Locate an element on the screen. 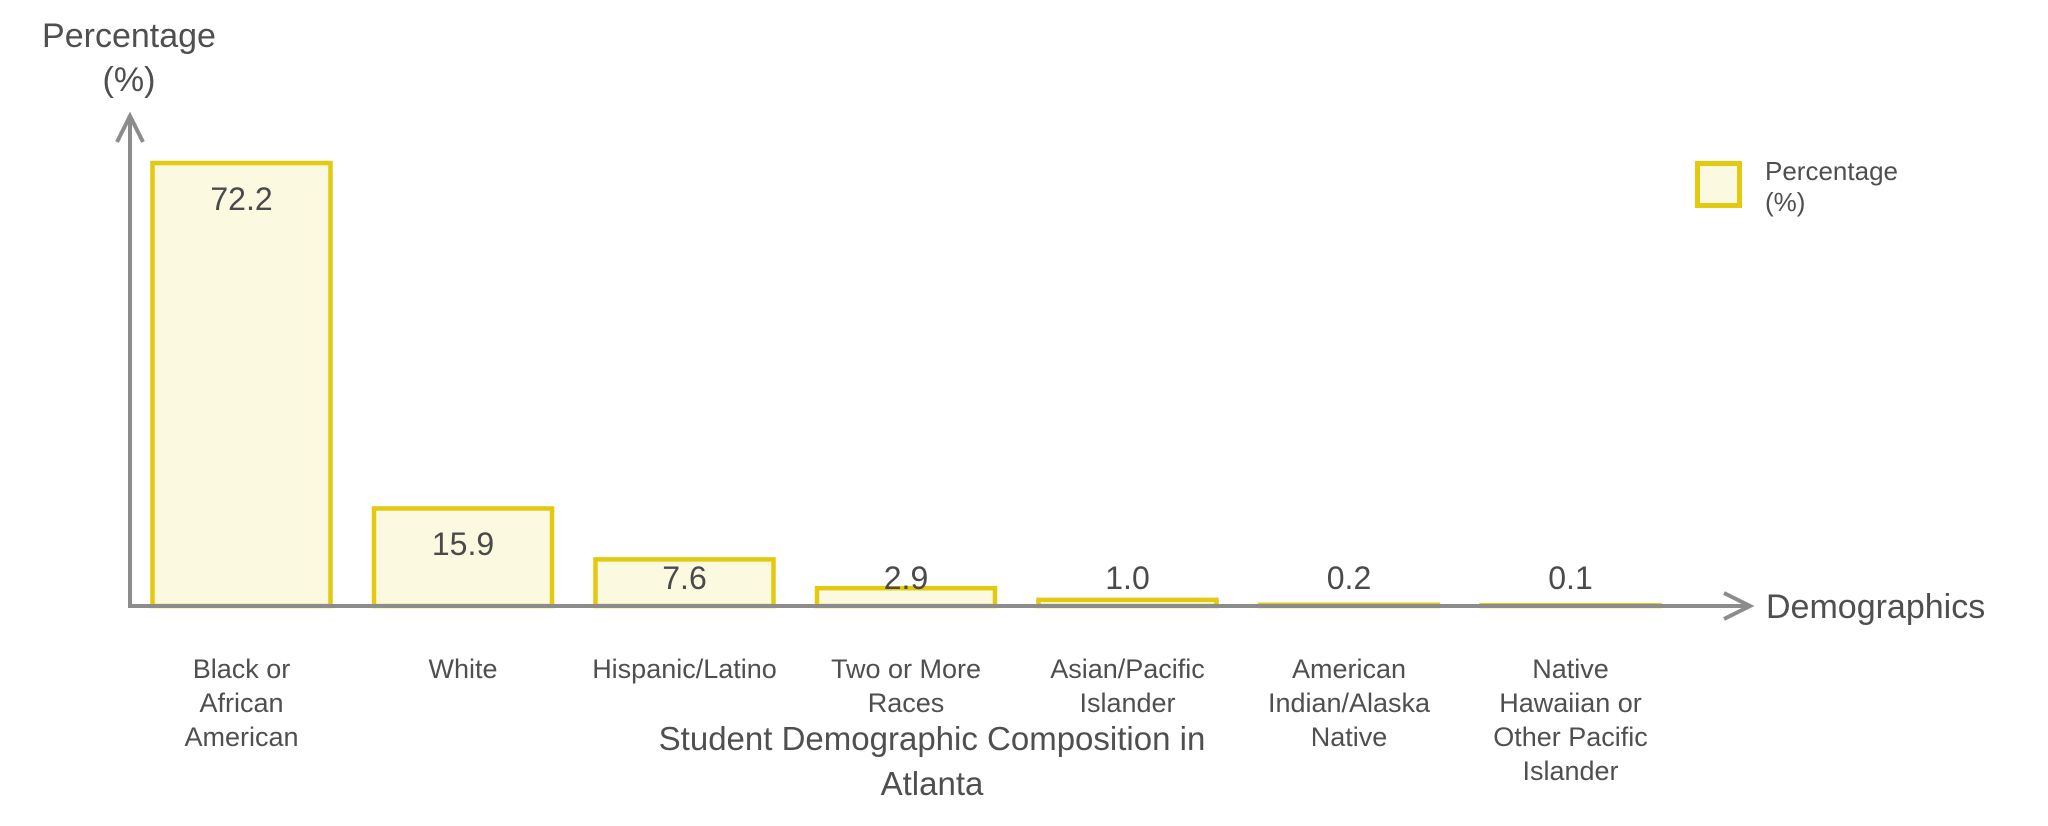 The height and width of the screenshot is (826, 2048). y-axis-title-line1: Percentage is located at coordinates (129, 36).